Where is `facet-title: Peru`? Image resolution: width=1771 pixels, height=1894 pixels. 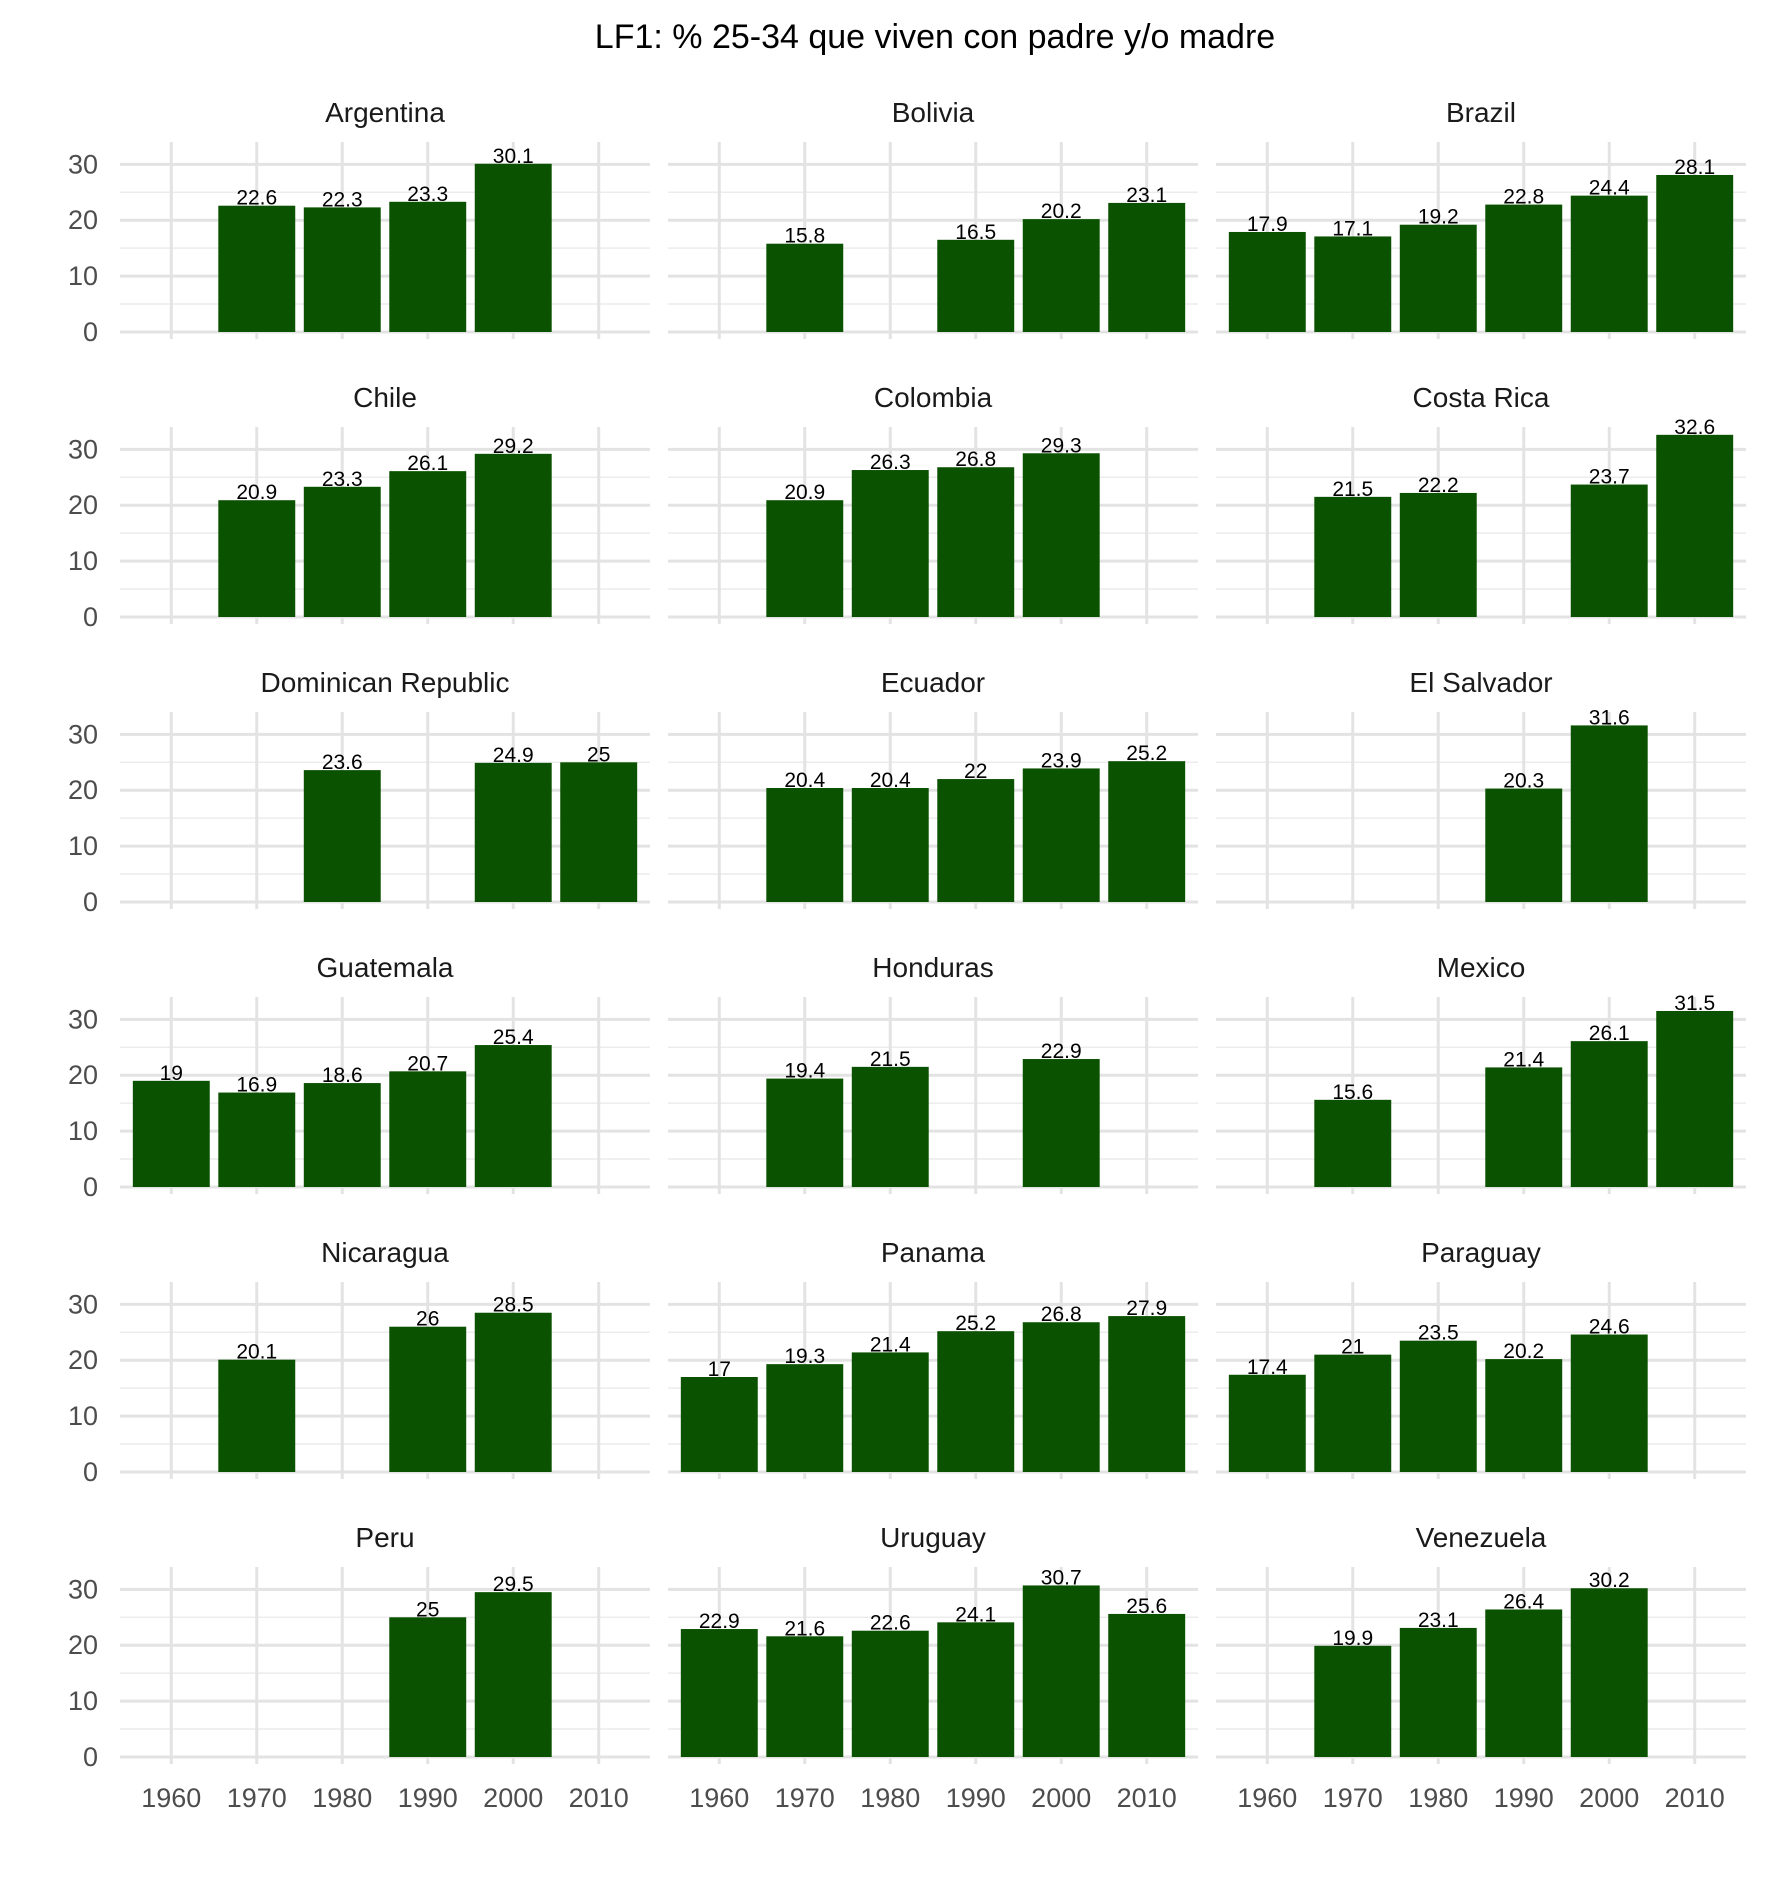
facet-title: Peru is located at coordinates (384, 1537).